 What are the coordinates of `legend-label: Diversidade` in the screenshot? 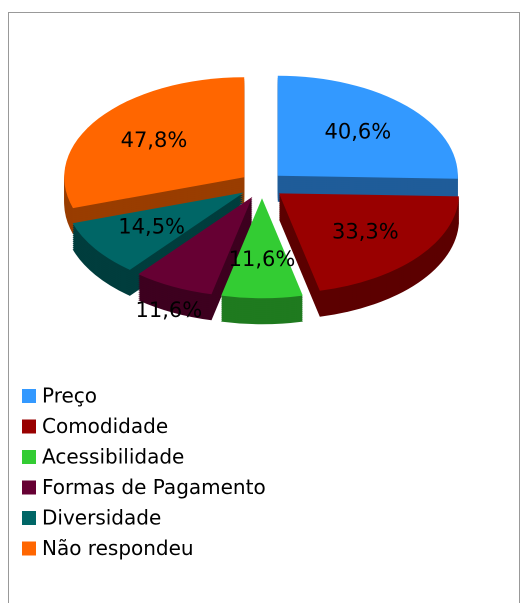 It's located at (101, 518).